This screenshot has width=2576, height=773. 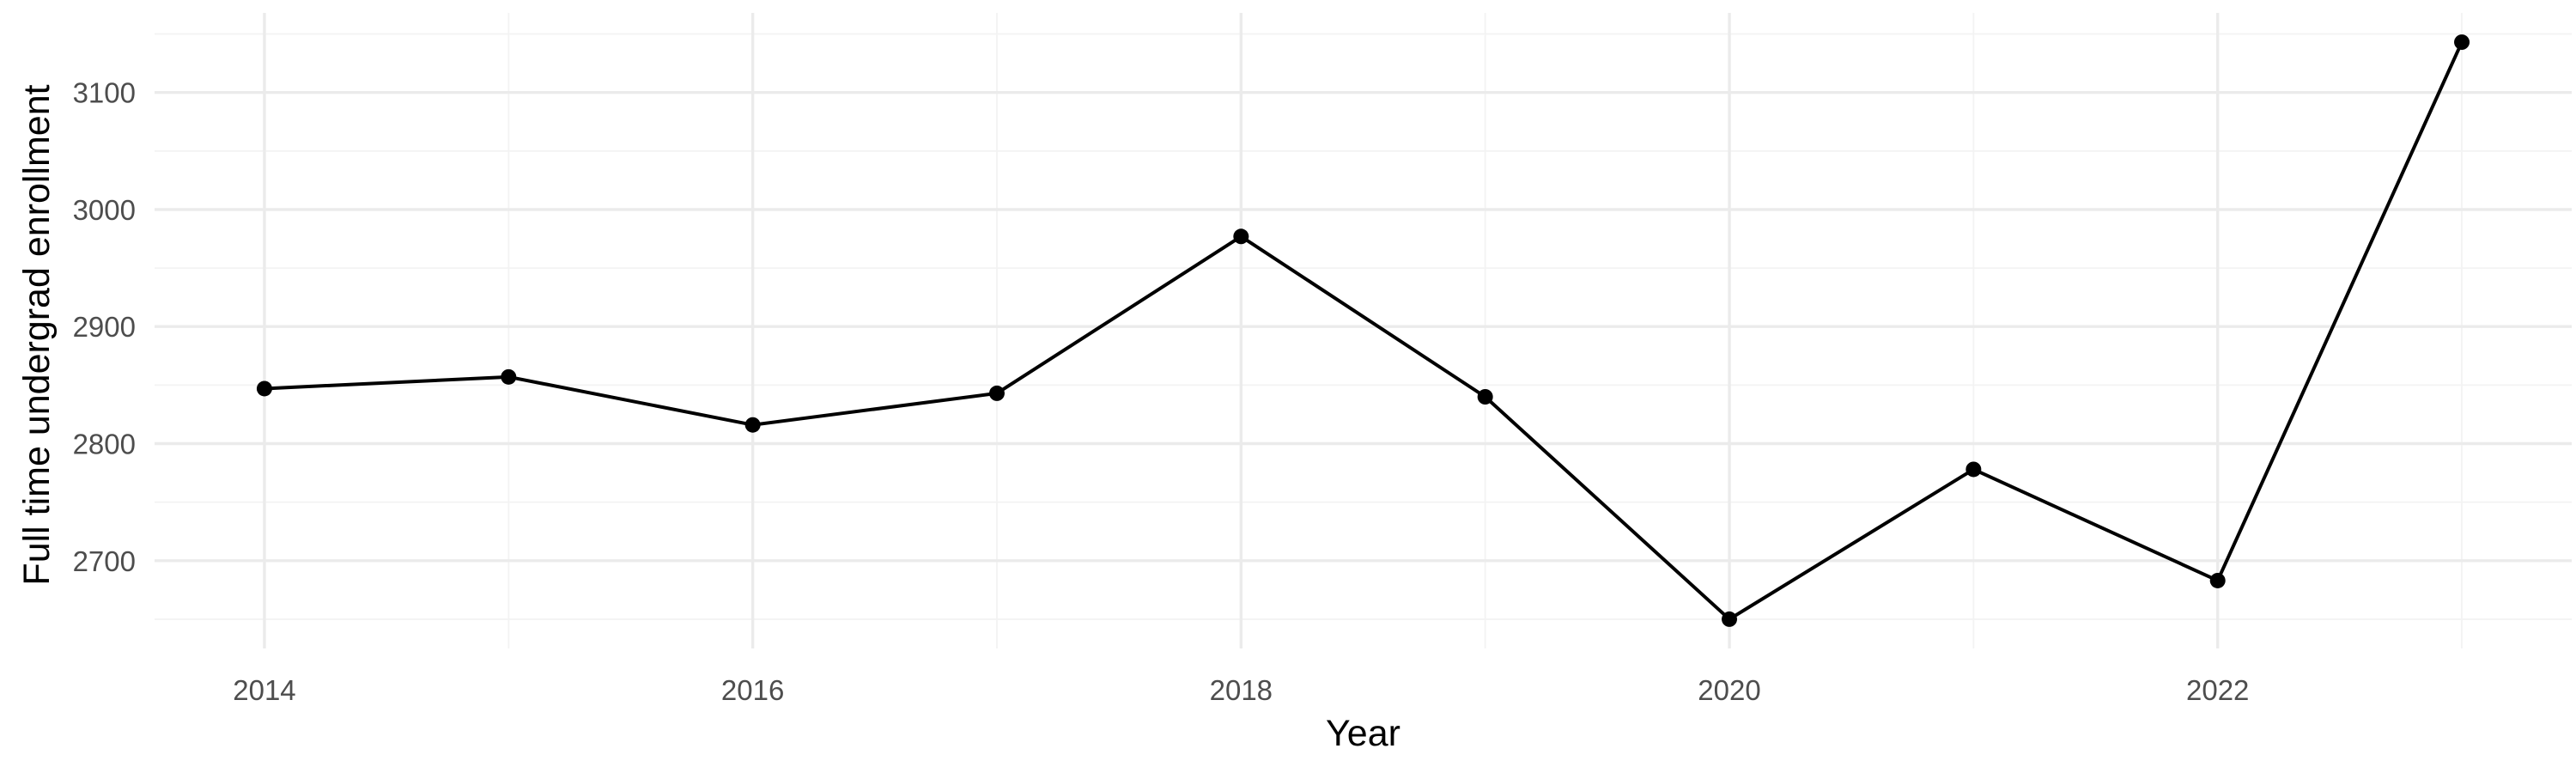 What do you see at coordinates (37, 334) in the screenshot?
I see `y-axis-title: Full time undergrad enrollment` at bounding box center [37, 334].